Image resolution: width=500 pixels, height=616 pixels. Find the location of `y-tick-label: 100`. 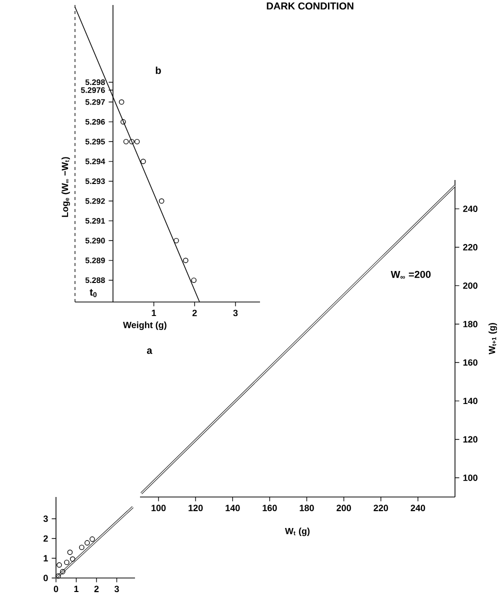

y-tick-label: 100 is located at coordinates (470, 477).